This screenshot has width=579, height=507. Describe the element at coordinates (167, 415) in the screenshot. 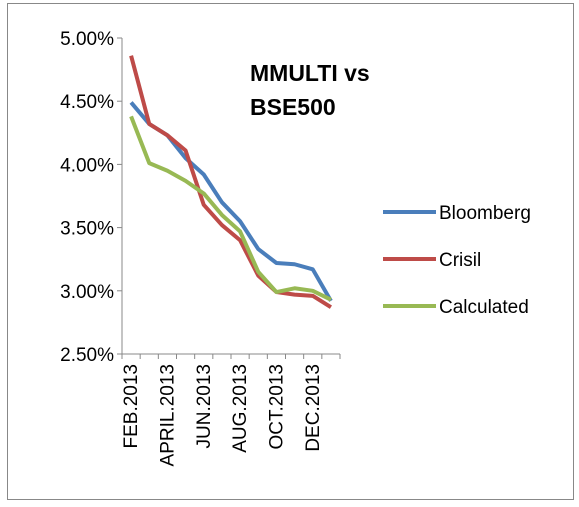

I see `x-tick-label: APRIL.2013` at that location.